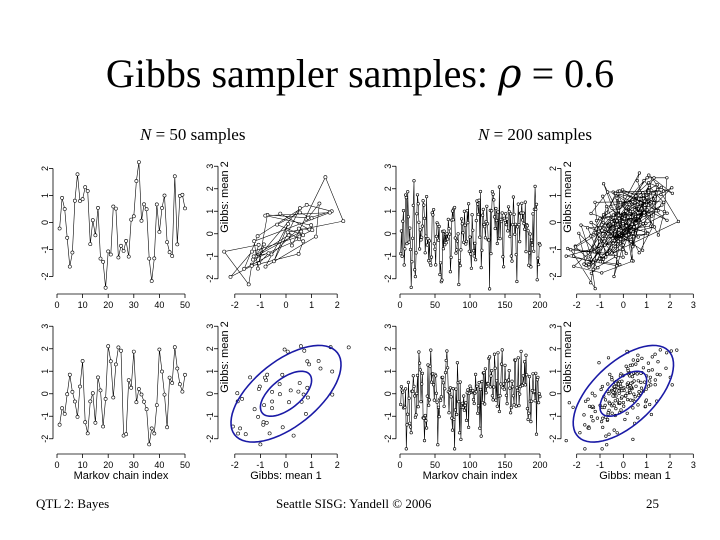 The height and width of the screenshot is (540, 720). What do you see at coordinates (484, 134) in the screenshot?
I see `label-n200-n: N` at bounding box center [484, 134].